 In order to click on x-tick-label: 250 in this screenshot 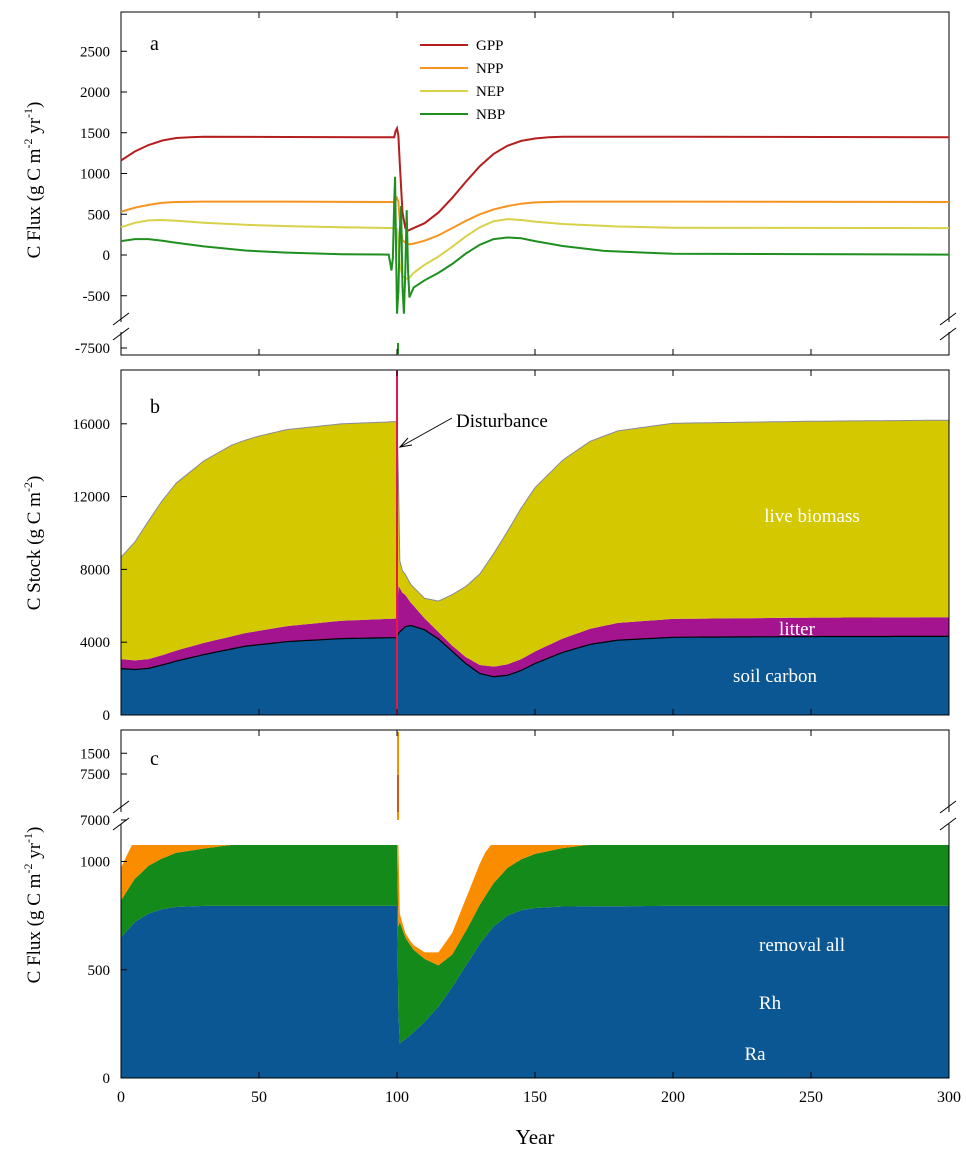, I will do `click(811, 1097)`.